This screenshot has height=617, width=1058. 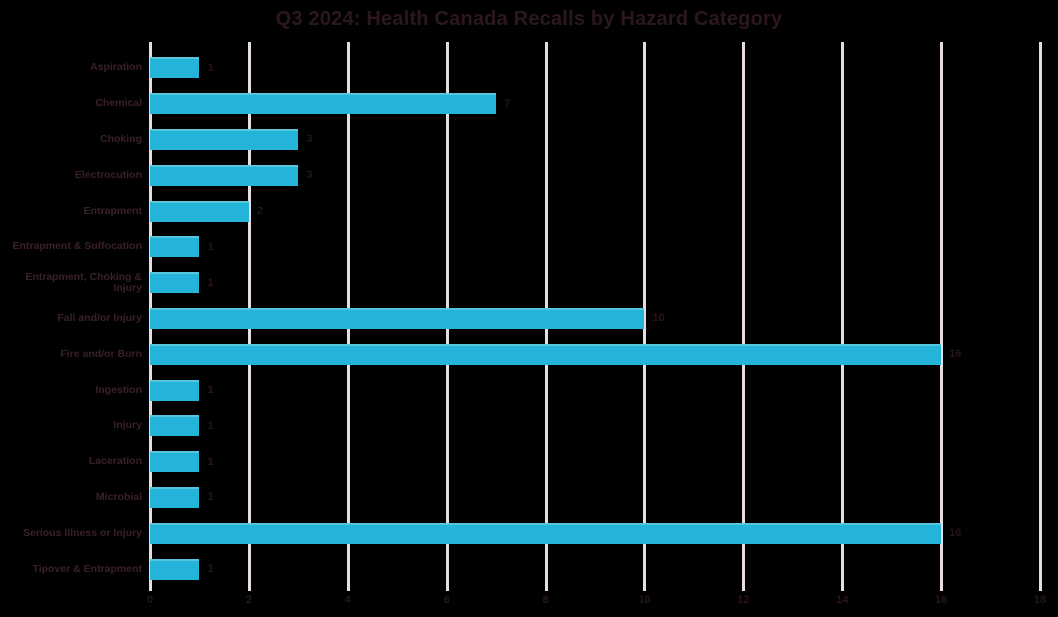 I want to click on category-label: Entrapment, Choking & Injury, so click(x=83, y=282).